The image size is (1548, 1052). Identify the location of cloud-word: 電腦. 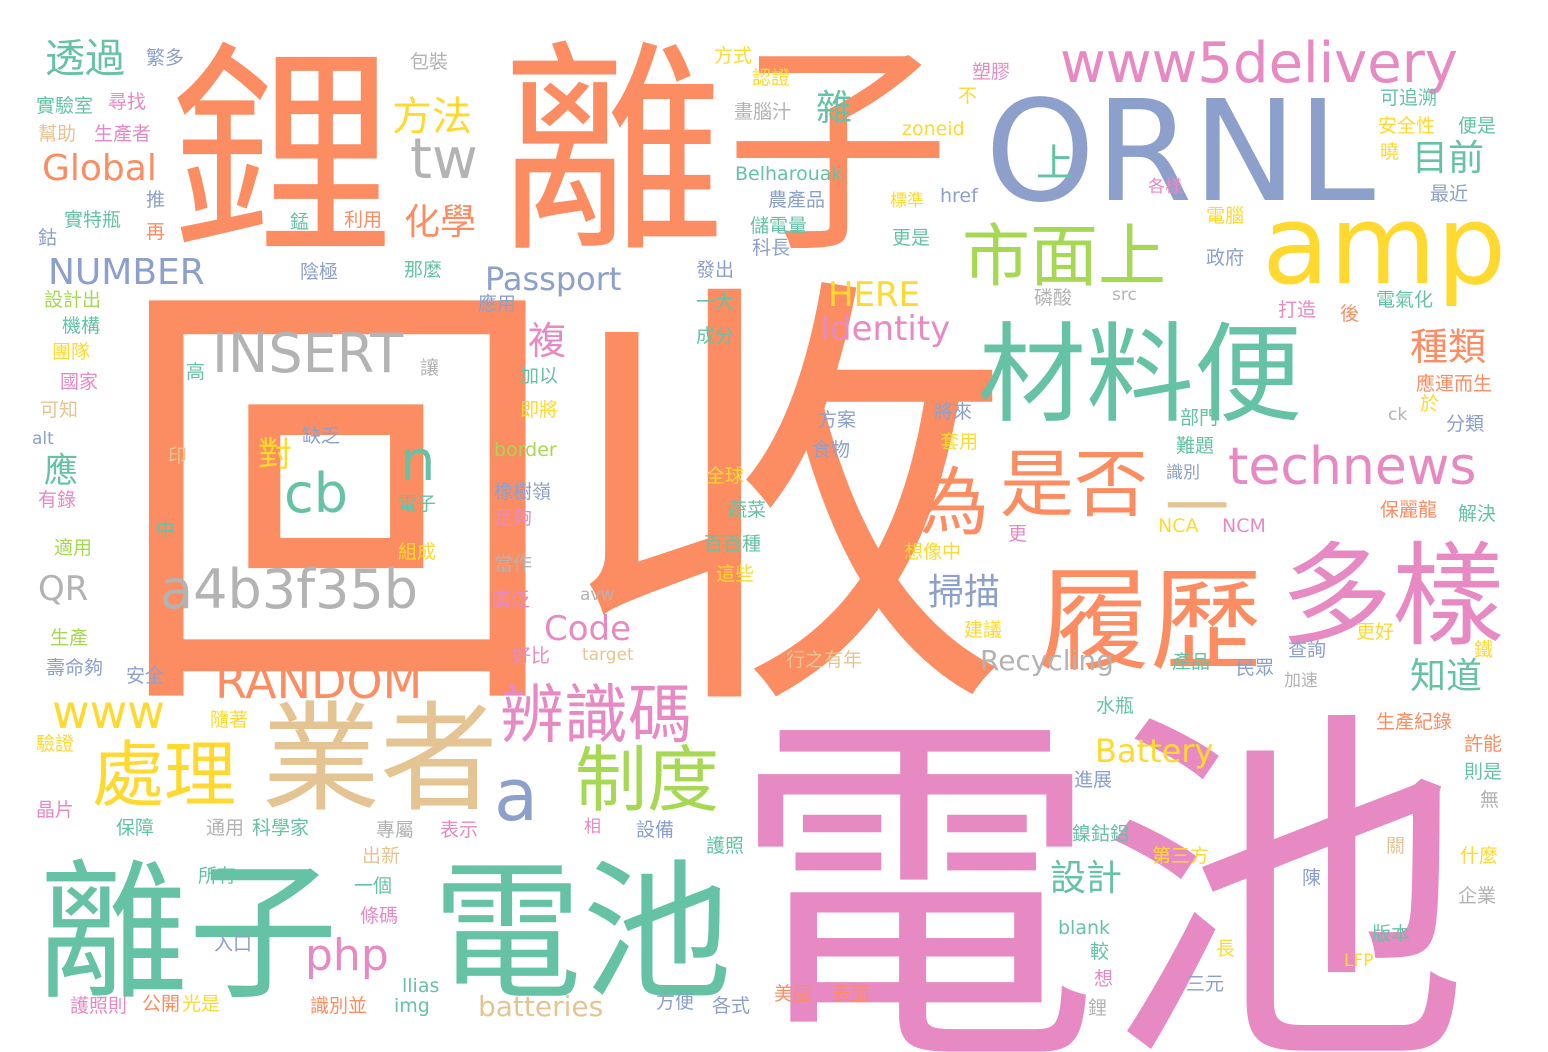
(1225, 216).